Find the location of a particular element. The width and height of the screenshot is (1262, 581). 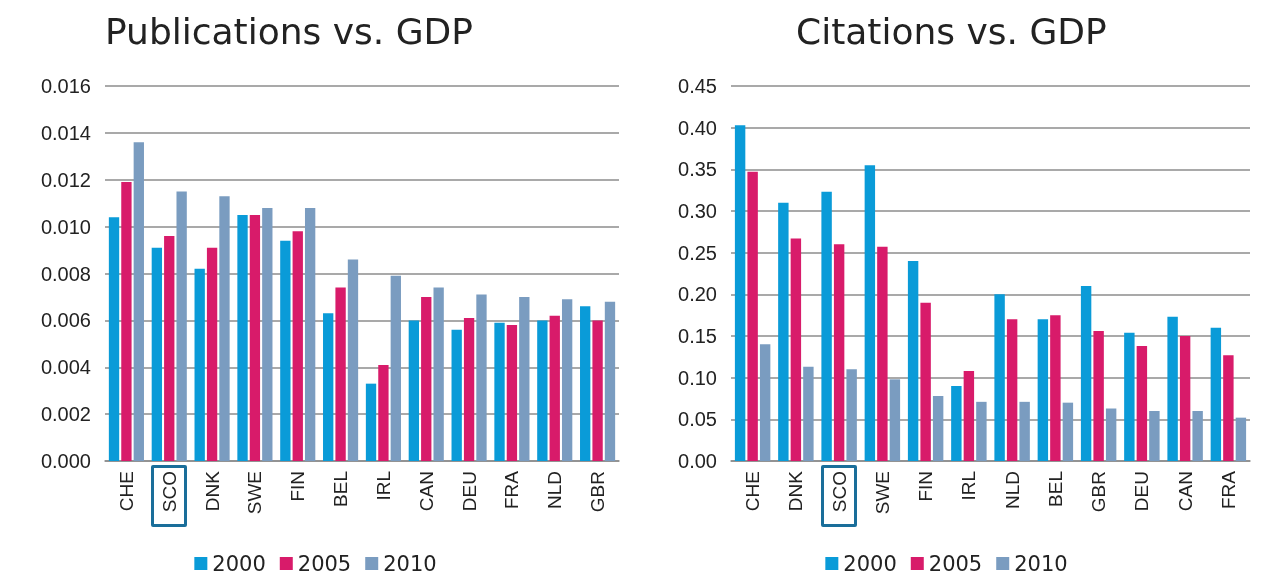

y-tick-label: 0.10 is located at coordinates (697, 377).